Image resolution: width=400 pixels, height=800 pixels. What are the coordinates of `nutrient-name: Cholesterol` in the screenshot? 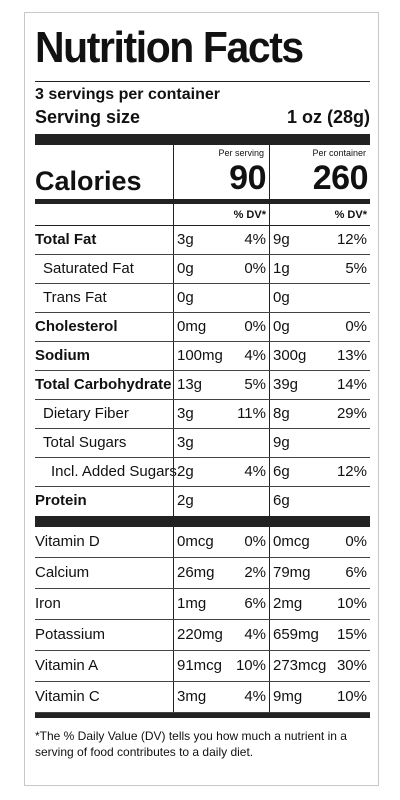 It's located at (76, 326).